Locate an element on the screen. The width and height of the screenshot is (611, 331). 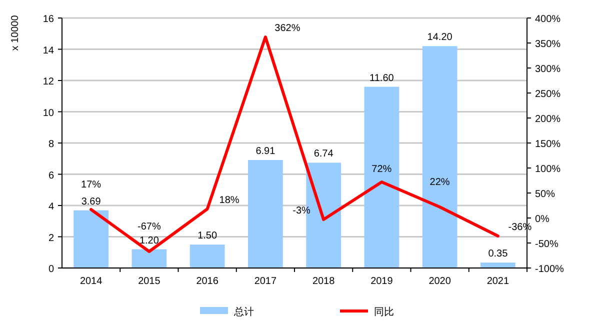
x-tick-label: 2021 is located at coordinates (498, 281).